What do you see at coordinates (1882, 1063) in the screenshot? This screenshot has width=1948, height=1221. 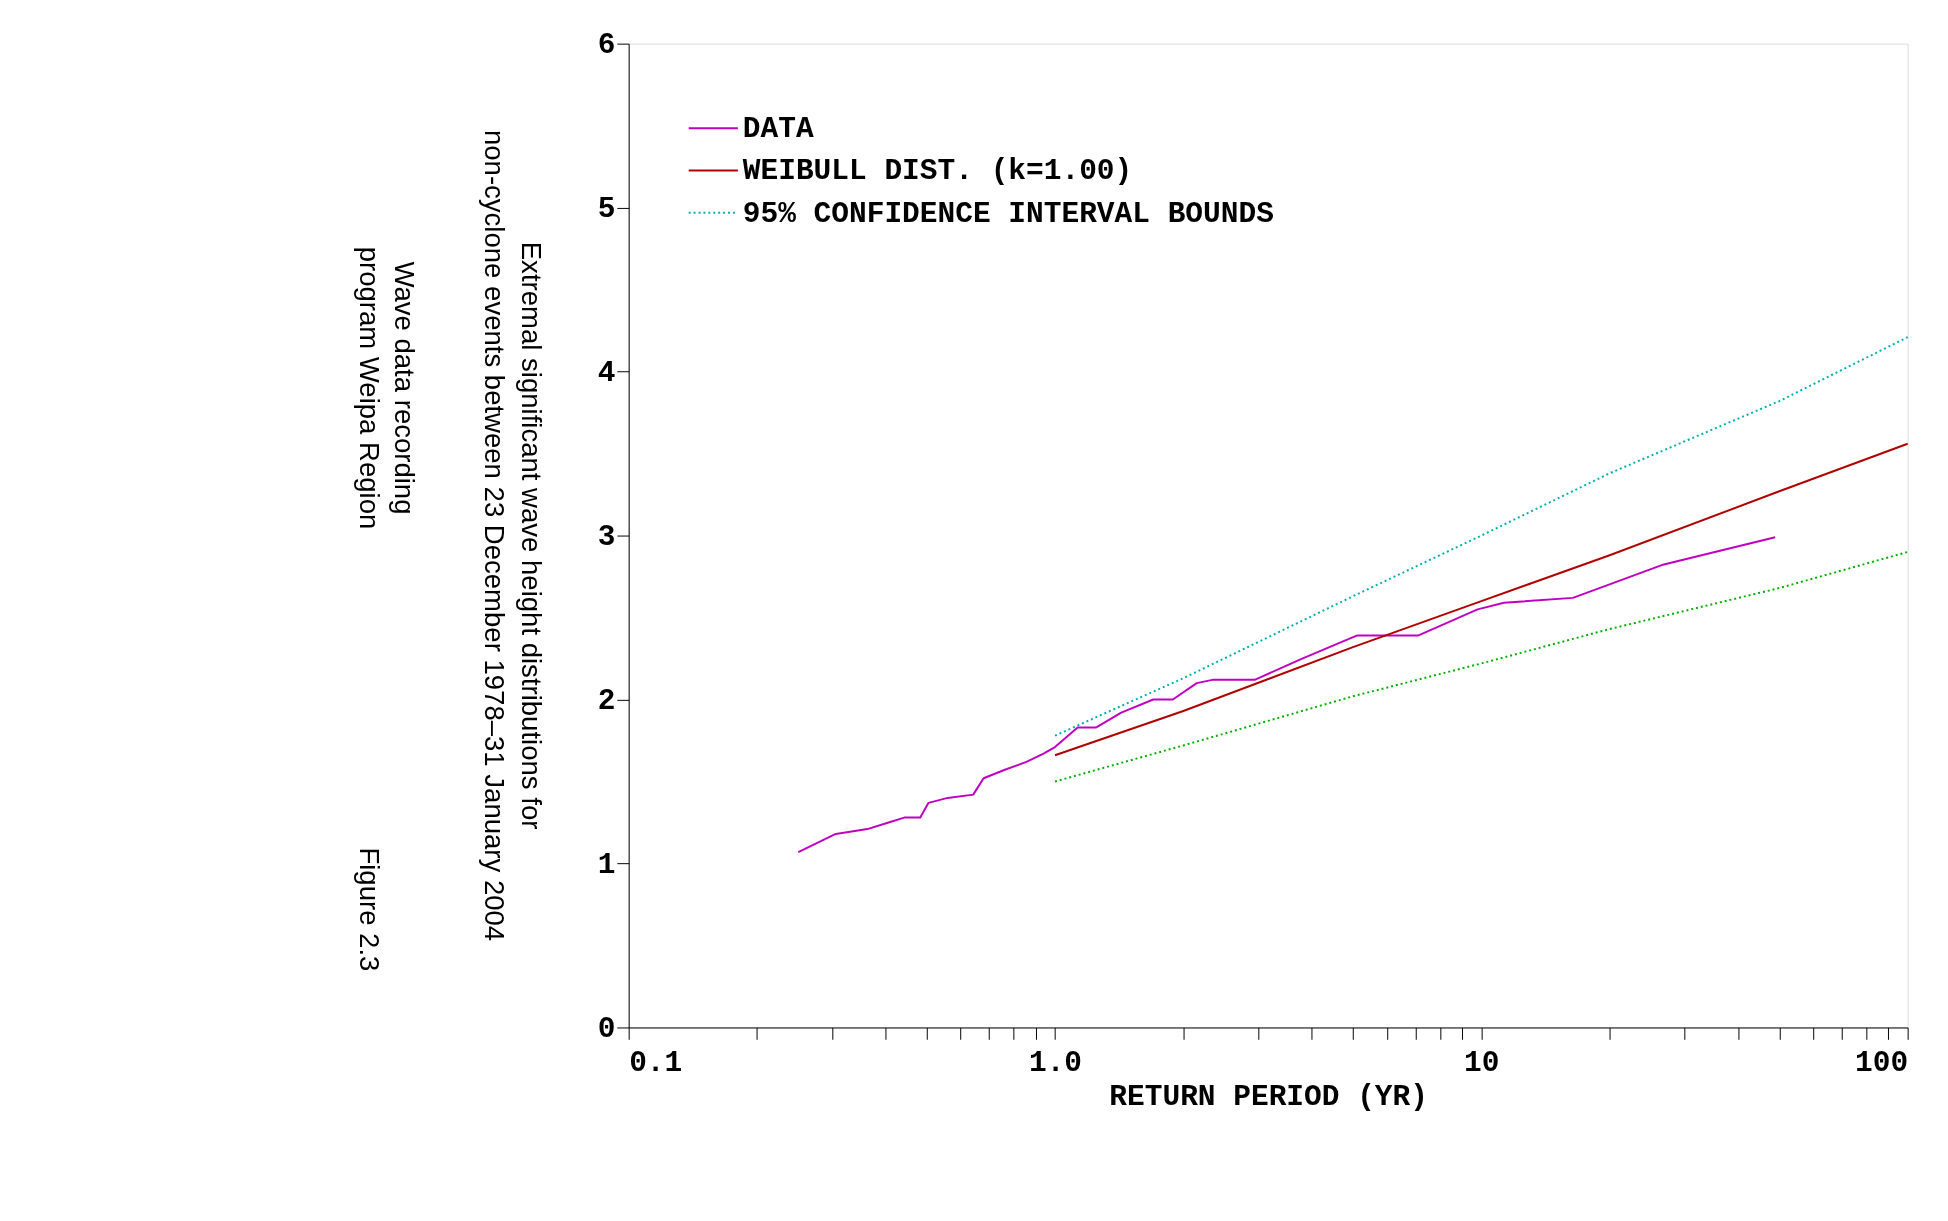 I see `x-tick-label: 100` at bounding box center [1882, 1063].